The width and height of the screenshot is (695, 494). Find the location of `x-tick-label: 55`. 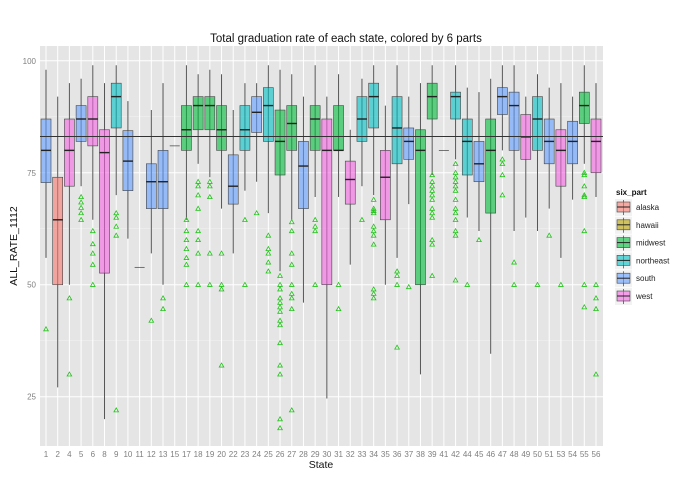

x-tick-label: 55 is located at coordinates (584, 454).